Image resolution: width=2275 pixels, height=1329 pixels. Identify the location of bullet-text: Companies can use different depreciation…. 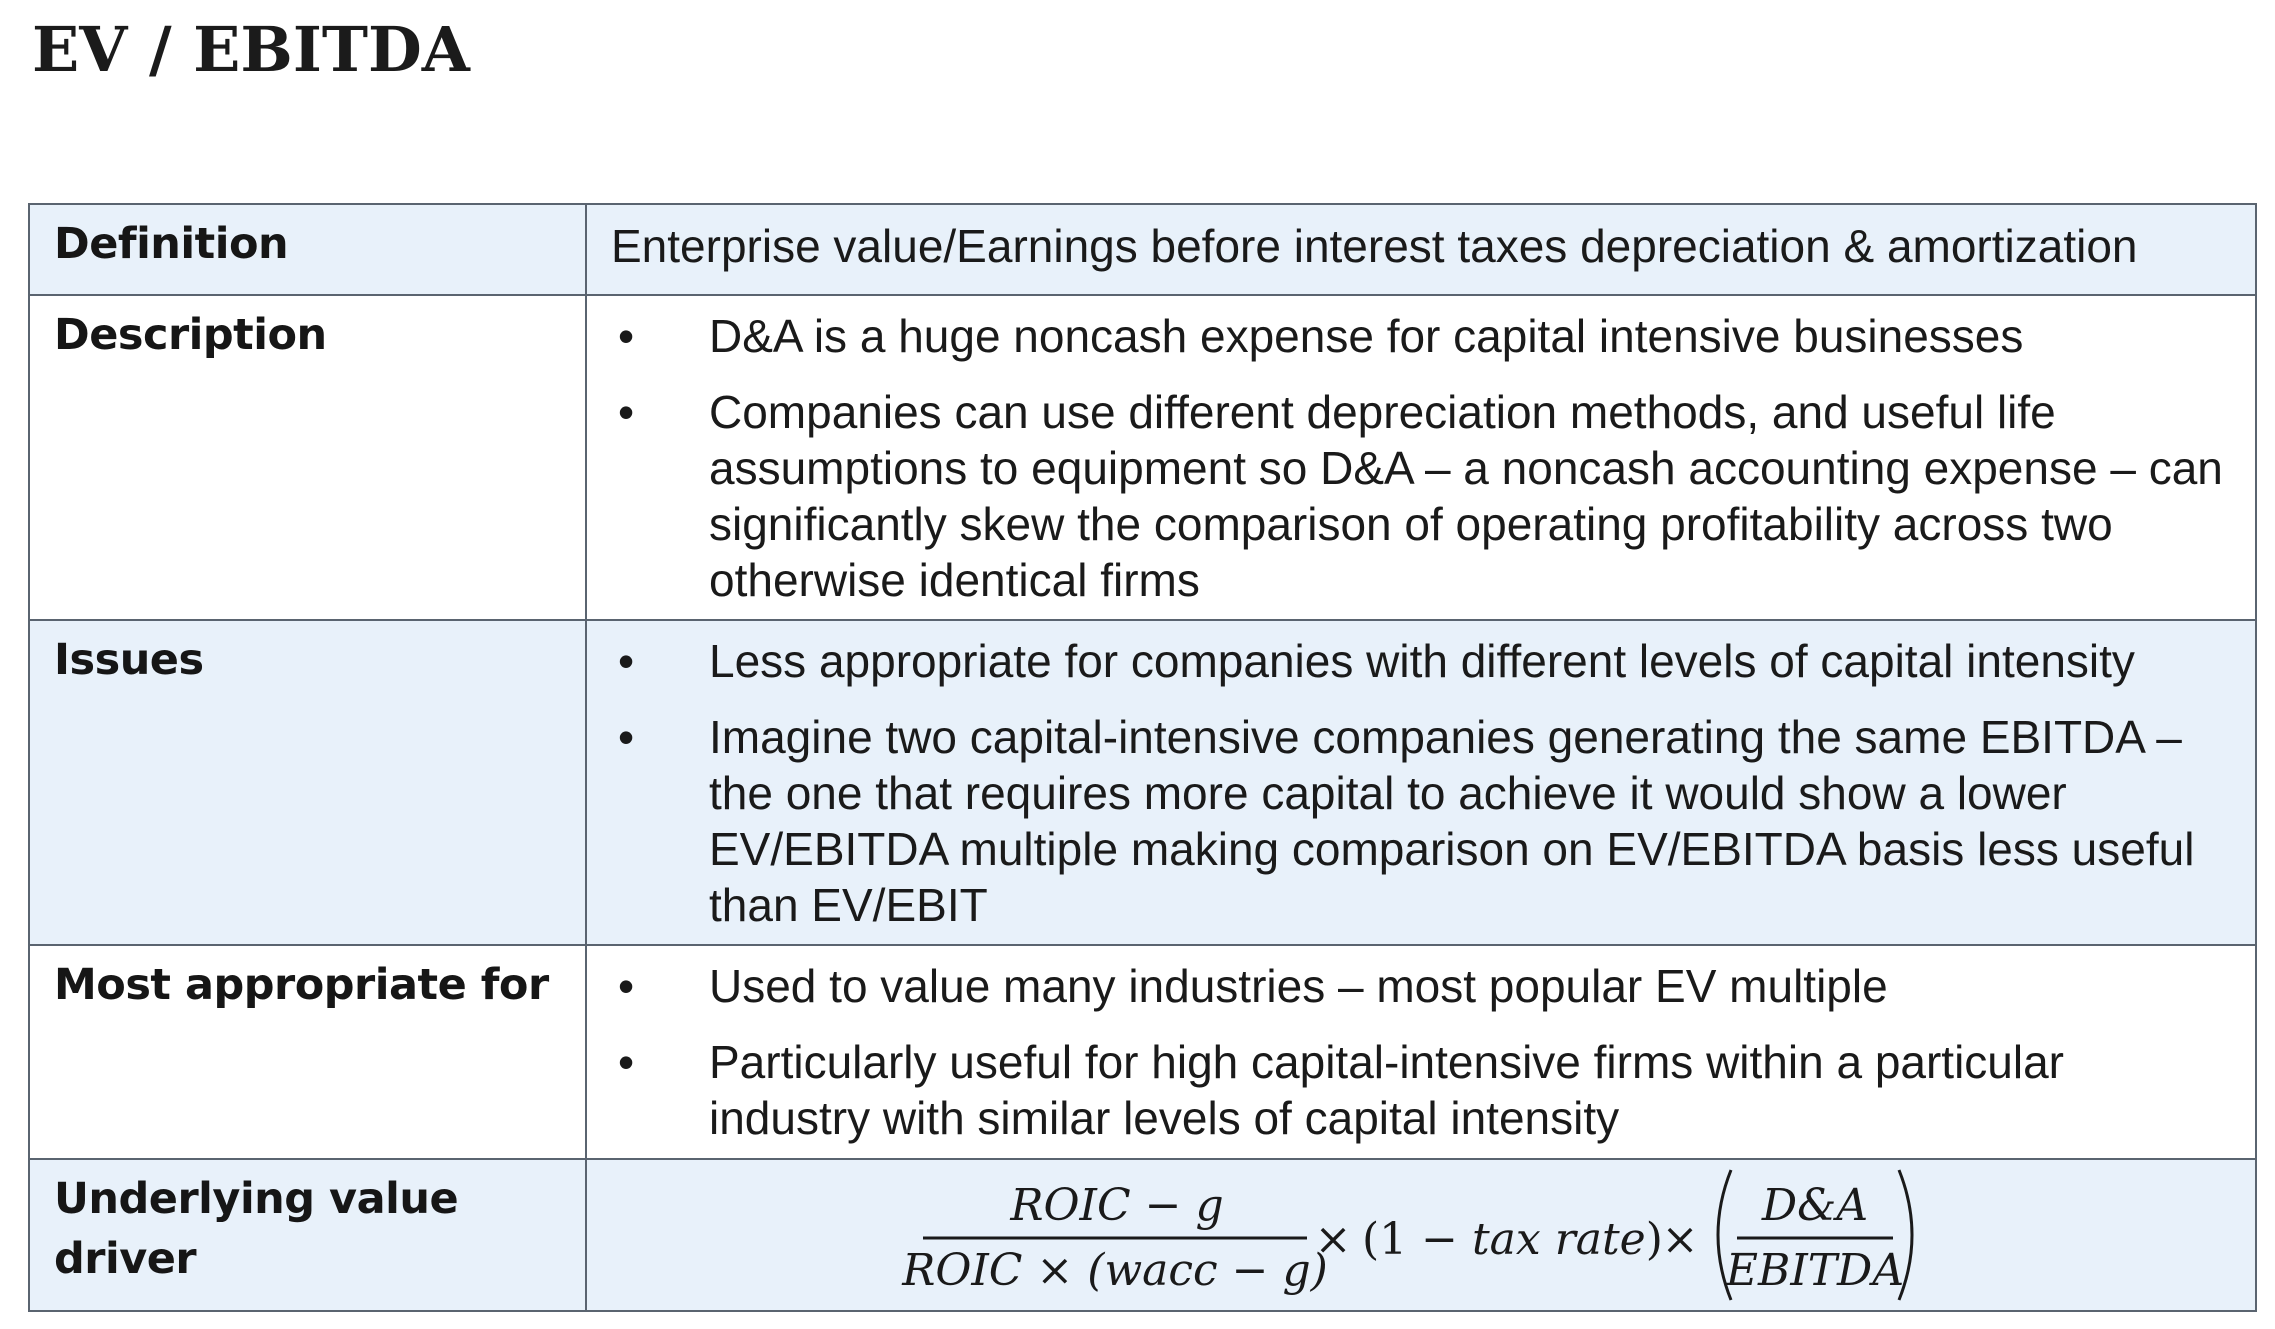
(1466, 496).